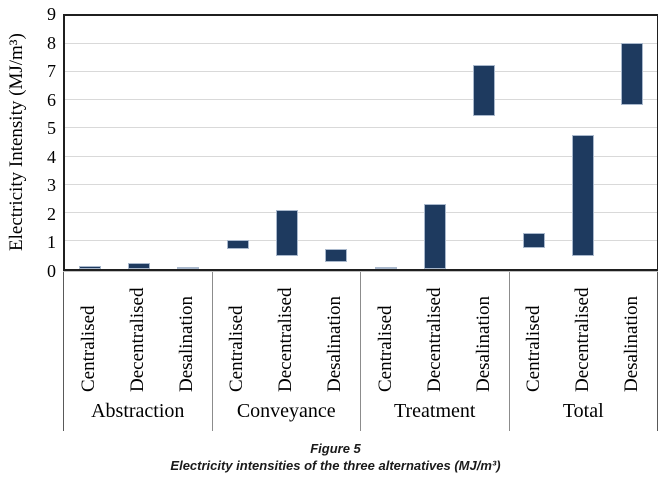 The height and width of the screenshot is (488, 671). What do you see at coordinates (483, 343) in the screenshot?
I see `x-label-treatment-desalination: Desalination` at bounding box center [483, 343].